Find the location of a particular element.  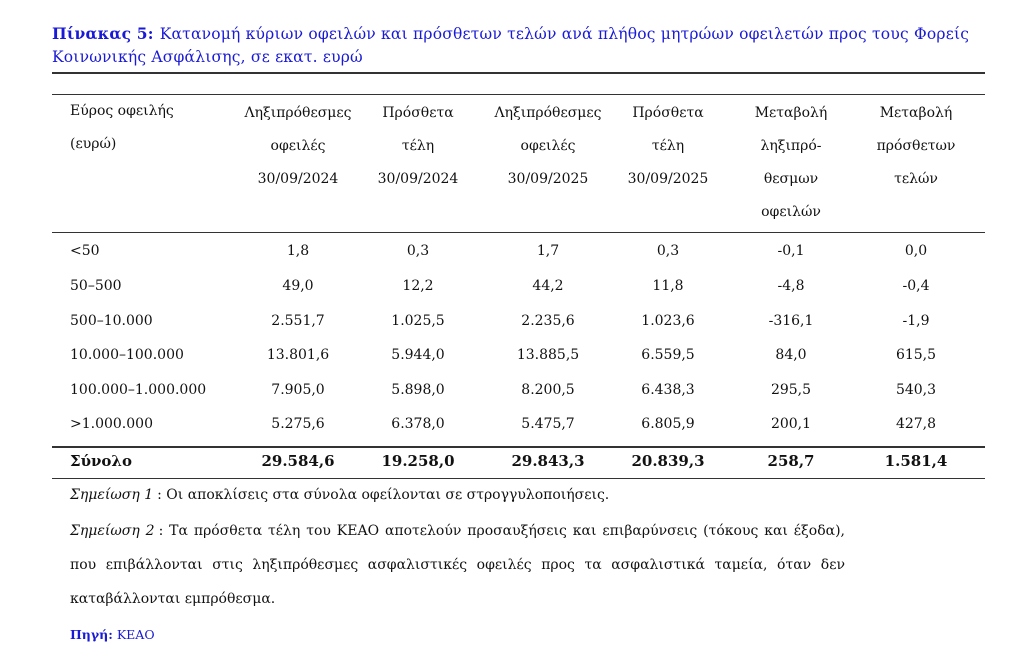

table-cell: -4,8 is located at coordinates (791, 286).